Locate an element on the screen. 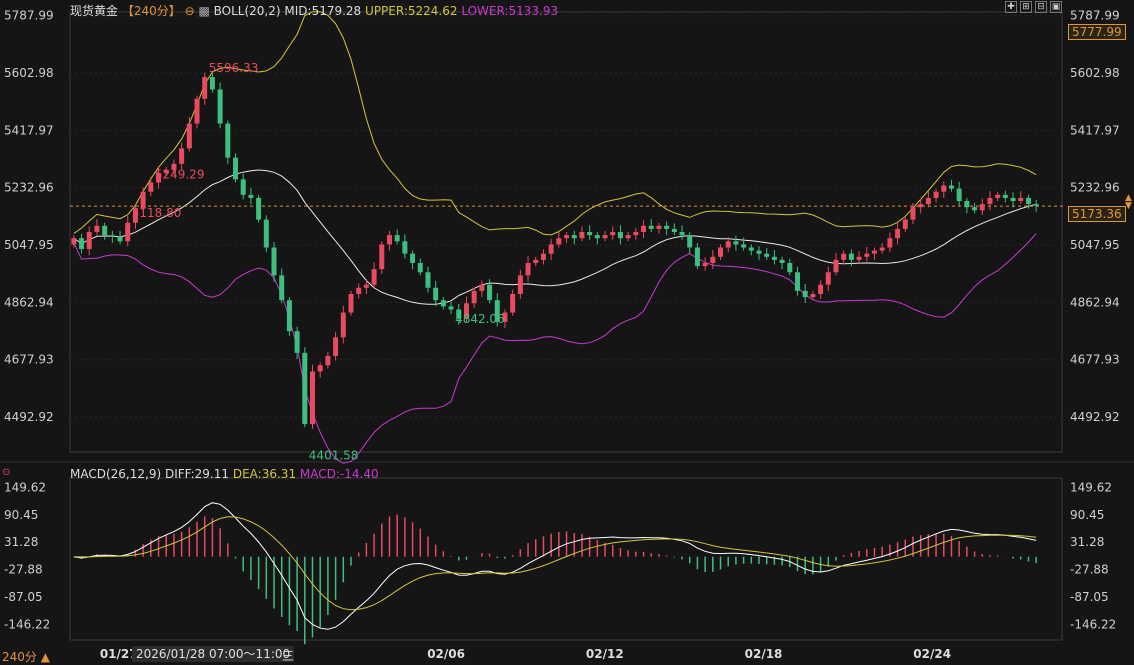 The height and width of the screenshot is (665, 1134). fullscreen-icon: ▣ is located at coordinates (1056, 7).